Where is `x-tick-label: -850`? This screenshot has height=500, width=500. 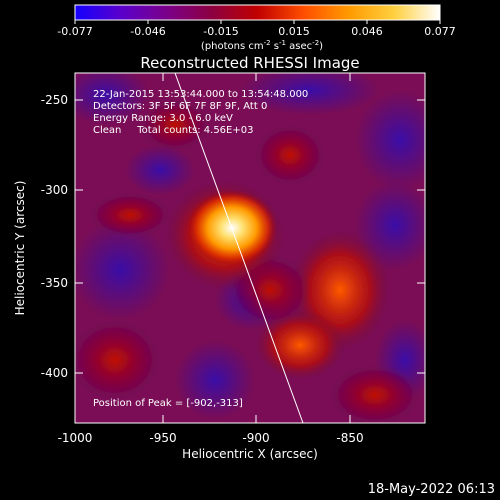
x-tick-label: -850 is located at coordinates (349, 438).